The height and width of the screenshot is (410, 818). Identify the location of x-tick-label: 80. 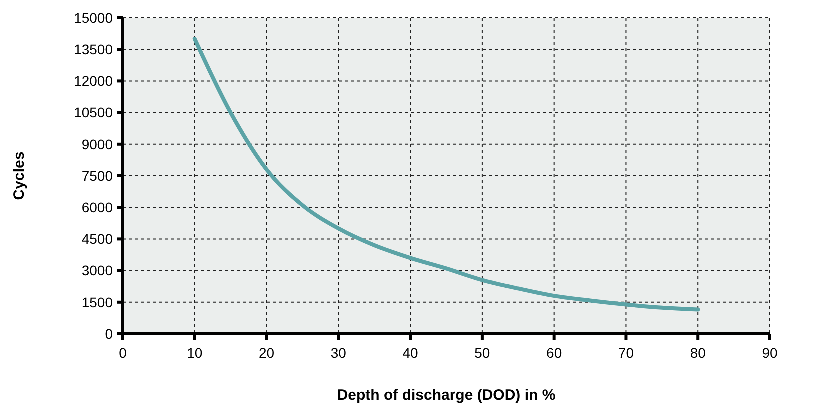
(698, 353).